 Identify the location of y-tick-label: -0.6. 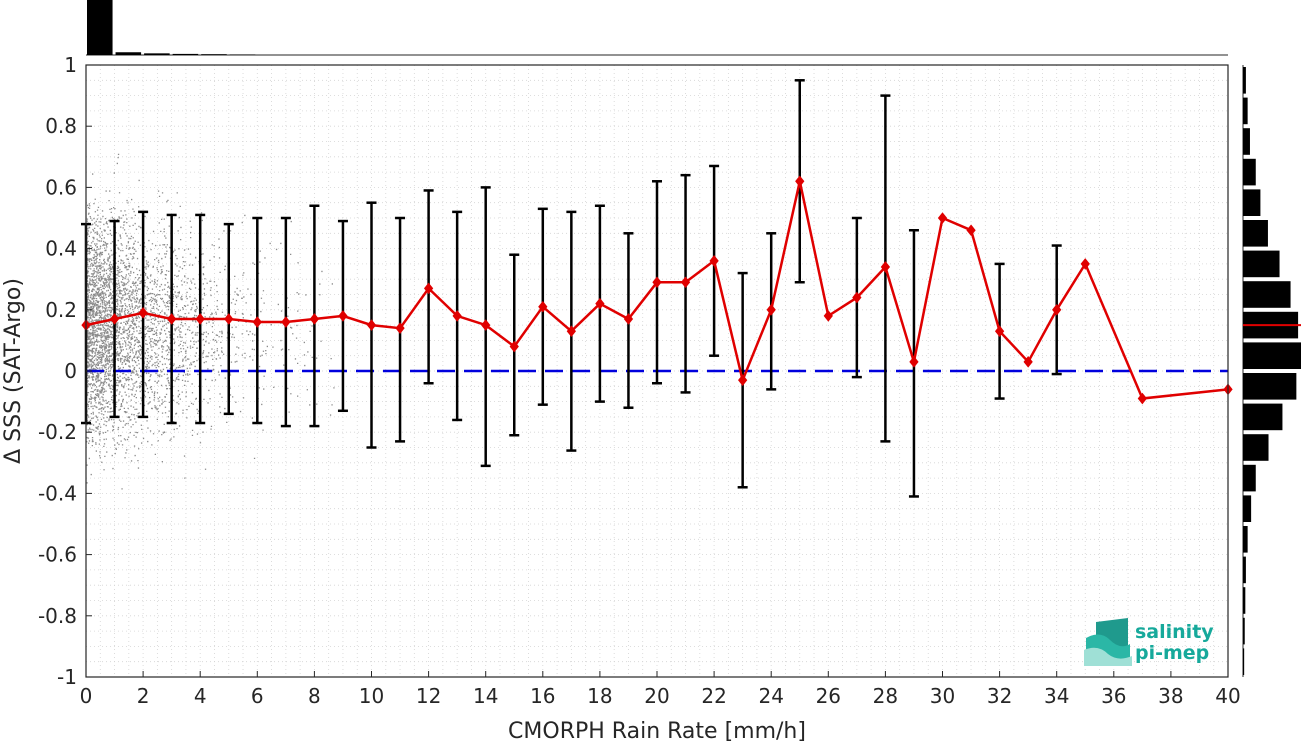
(57, 555).